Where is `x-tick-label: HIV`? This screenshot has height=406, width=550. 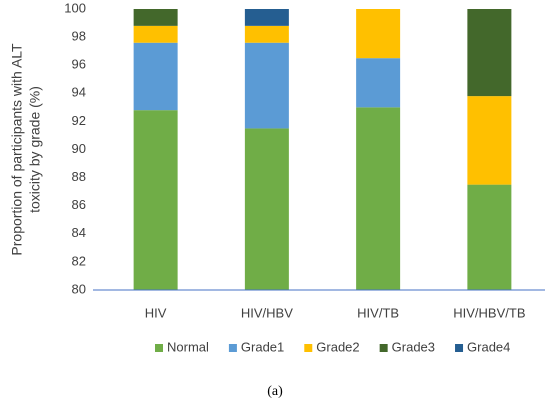 x-tick-label: HIV is located at coordinates (156, 312).